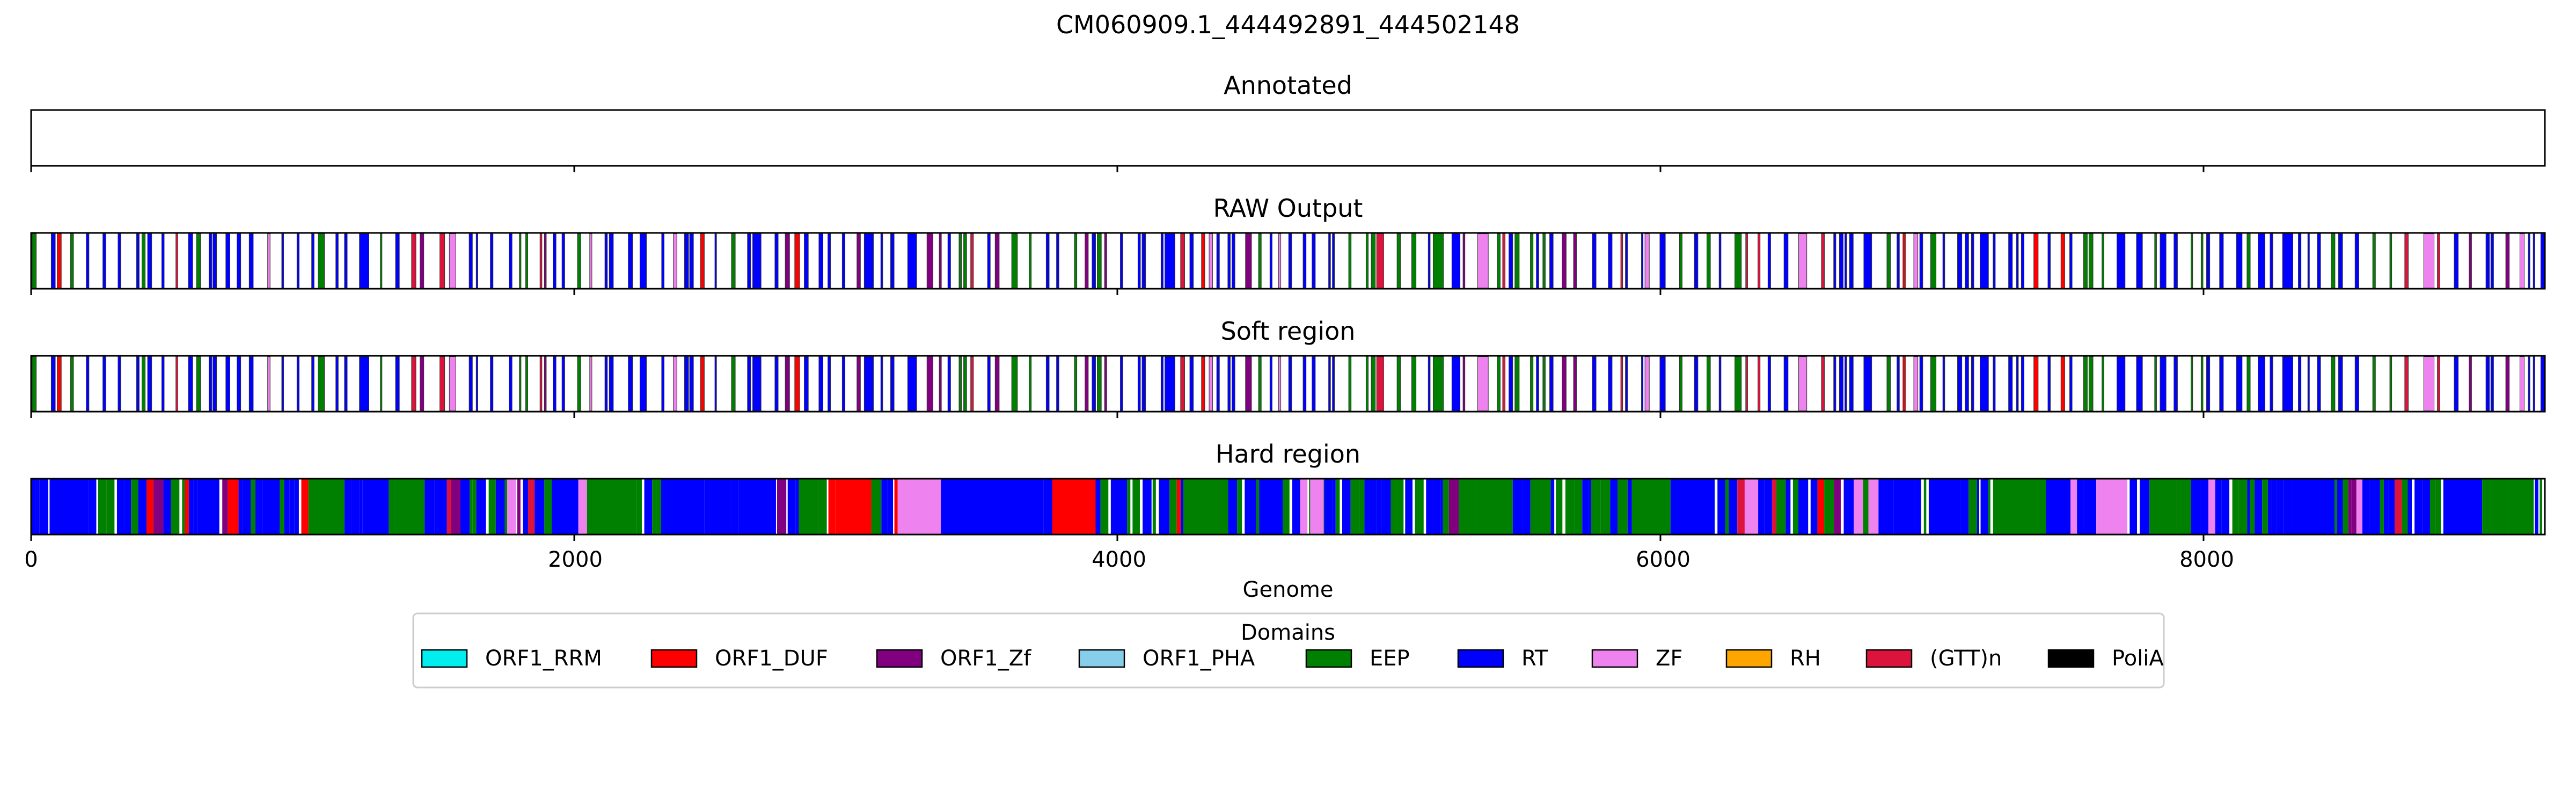 The height and width of the screenshot is (805, 2576). I want to click on x-tick-label: 0, so click(31, 559).